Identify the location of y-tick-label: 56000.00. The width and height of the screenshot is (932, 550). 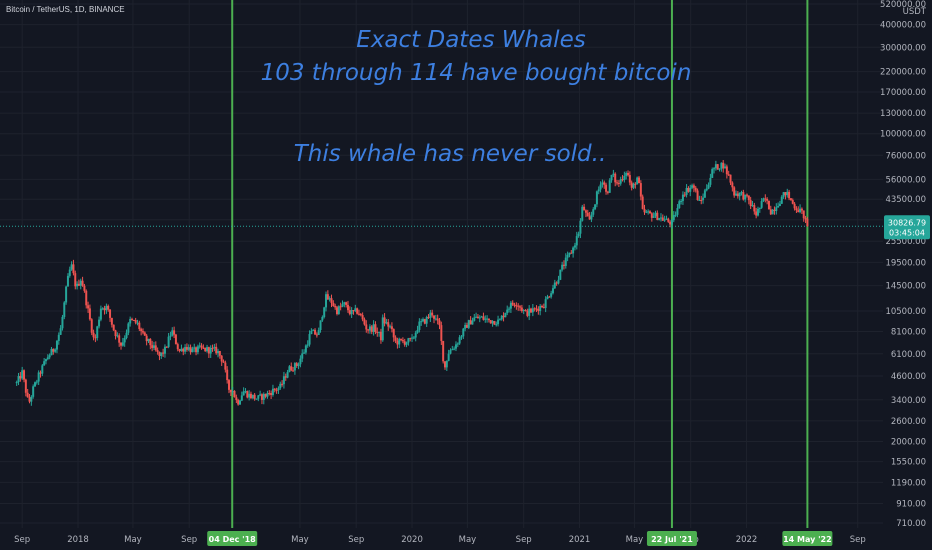
(905, 180).